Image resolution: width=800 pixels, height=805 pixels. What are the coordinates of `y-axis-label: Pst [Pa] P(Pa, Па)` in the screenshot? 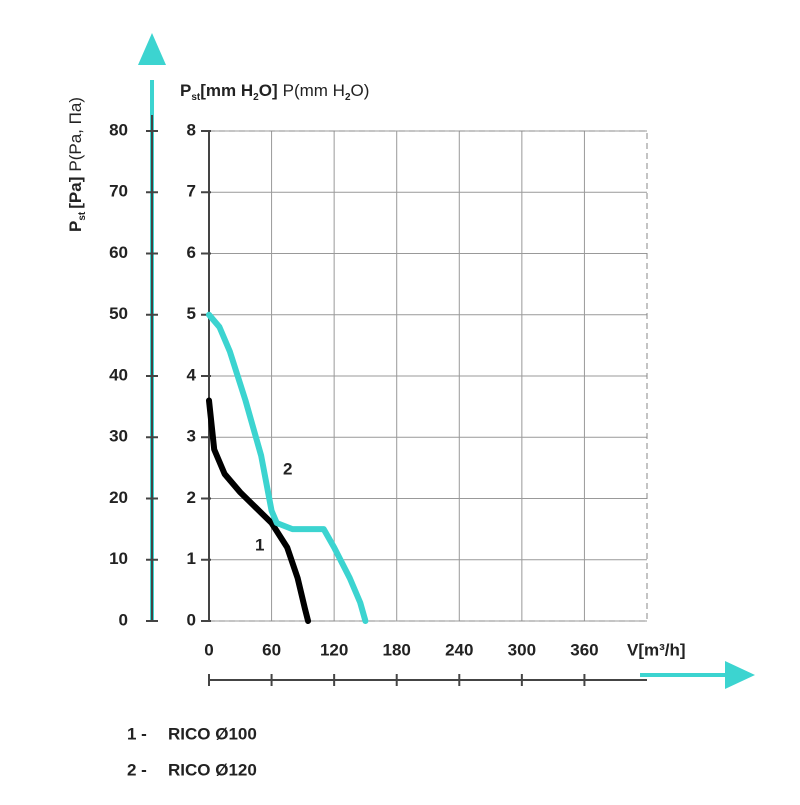 It's located at (76, 164).